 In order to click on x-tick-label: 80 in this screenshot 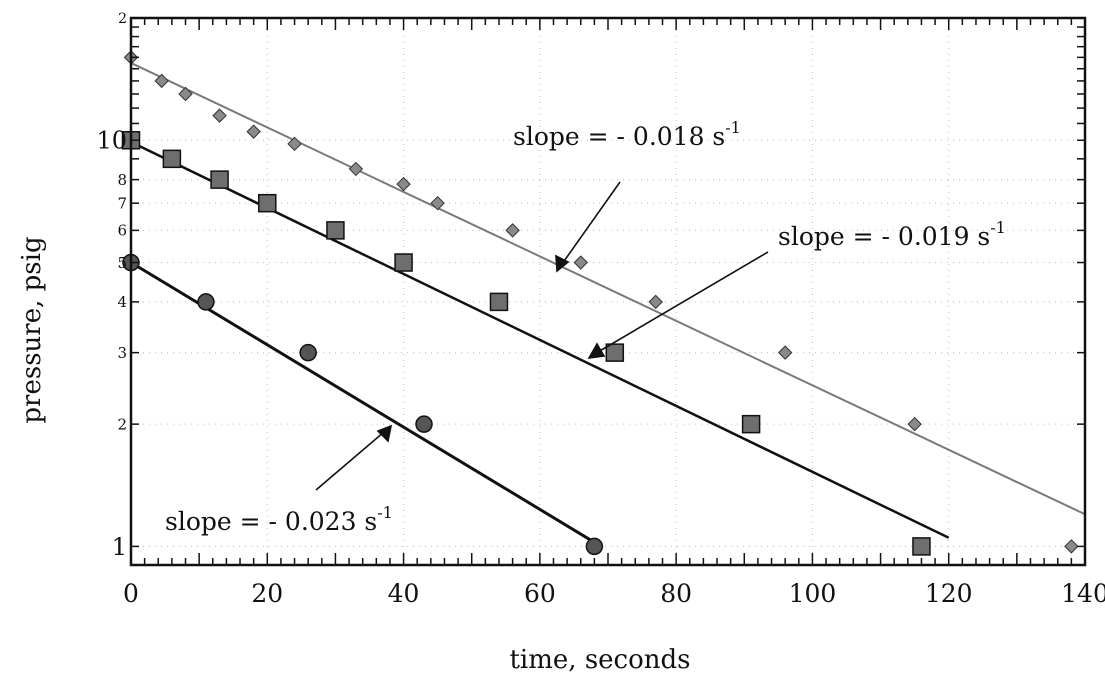, I will do `click(676, 593)`.